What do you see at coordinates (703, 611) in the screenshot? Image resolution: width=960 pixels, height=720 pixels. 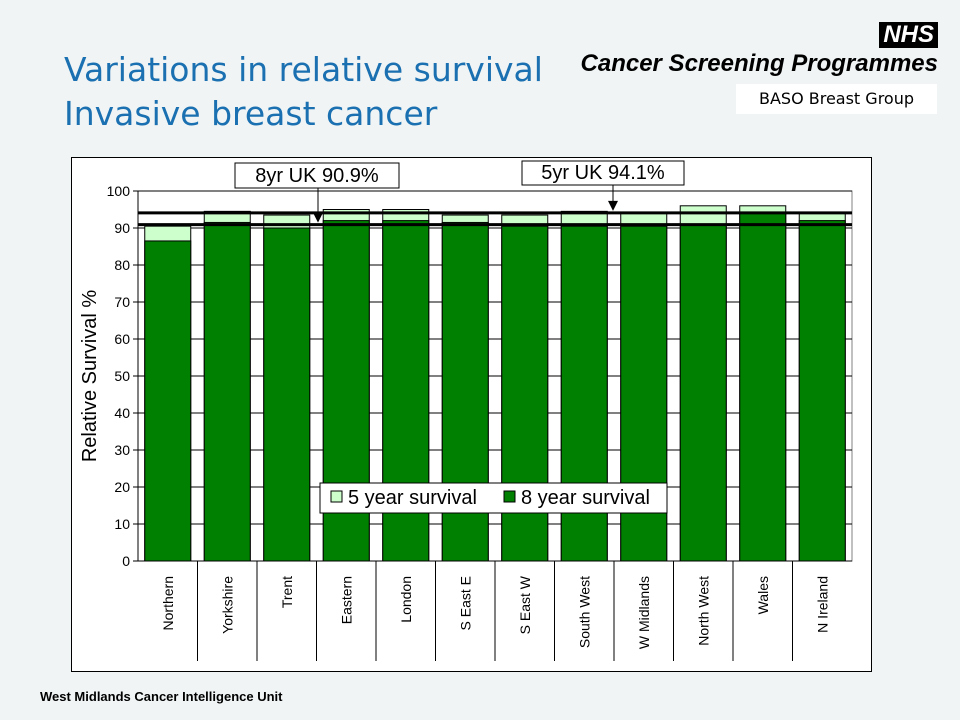 I see `x-tick-label: North West` at bounding box center [703, 611].